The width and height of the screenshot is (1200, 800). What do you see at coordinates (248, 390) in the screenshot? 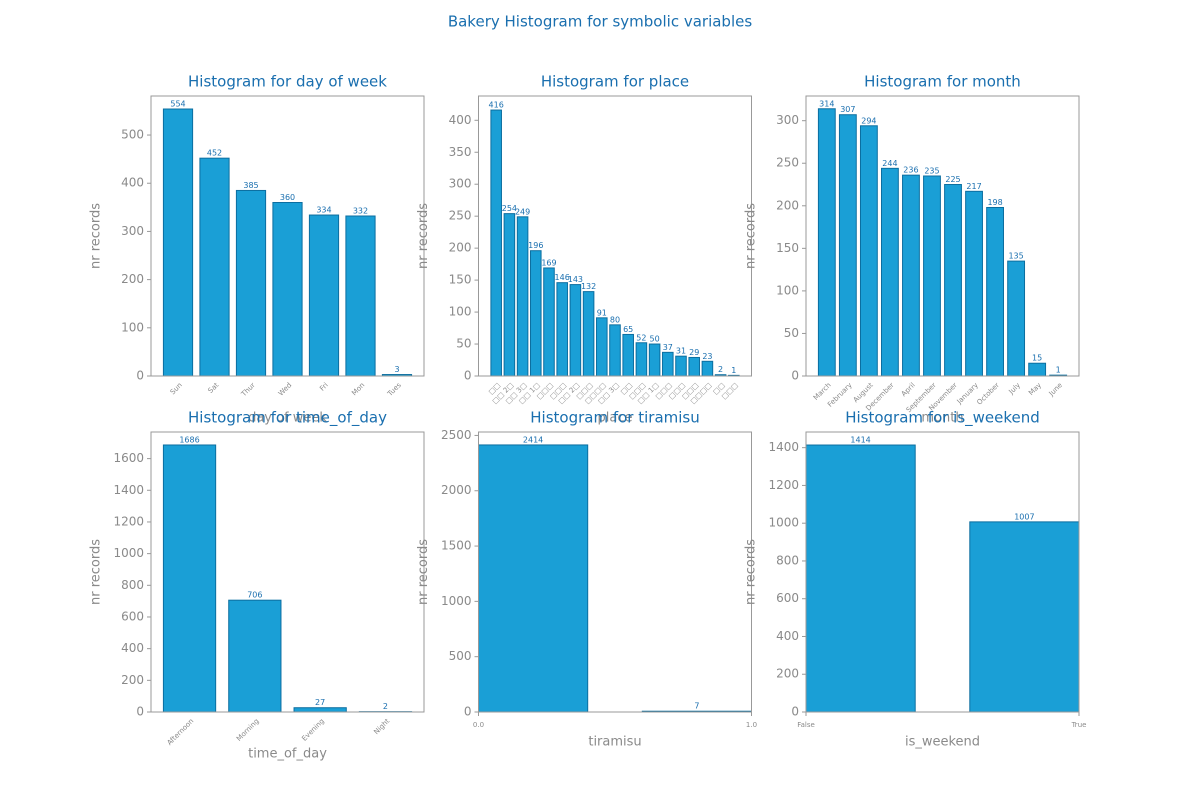
I see `x-tick-label: Thur` at bounding box center [248, 390].